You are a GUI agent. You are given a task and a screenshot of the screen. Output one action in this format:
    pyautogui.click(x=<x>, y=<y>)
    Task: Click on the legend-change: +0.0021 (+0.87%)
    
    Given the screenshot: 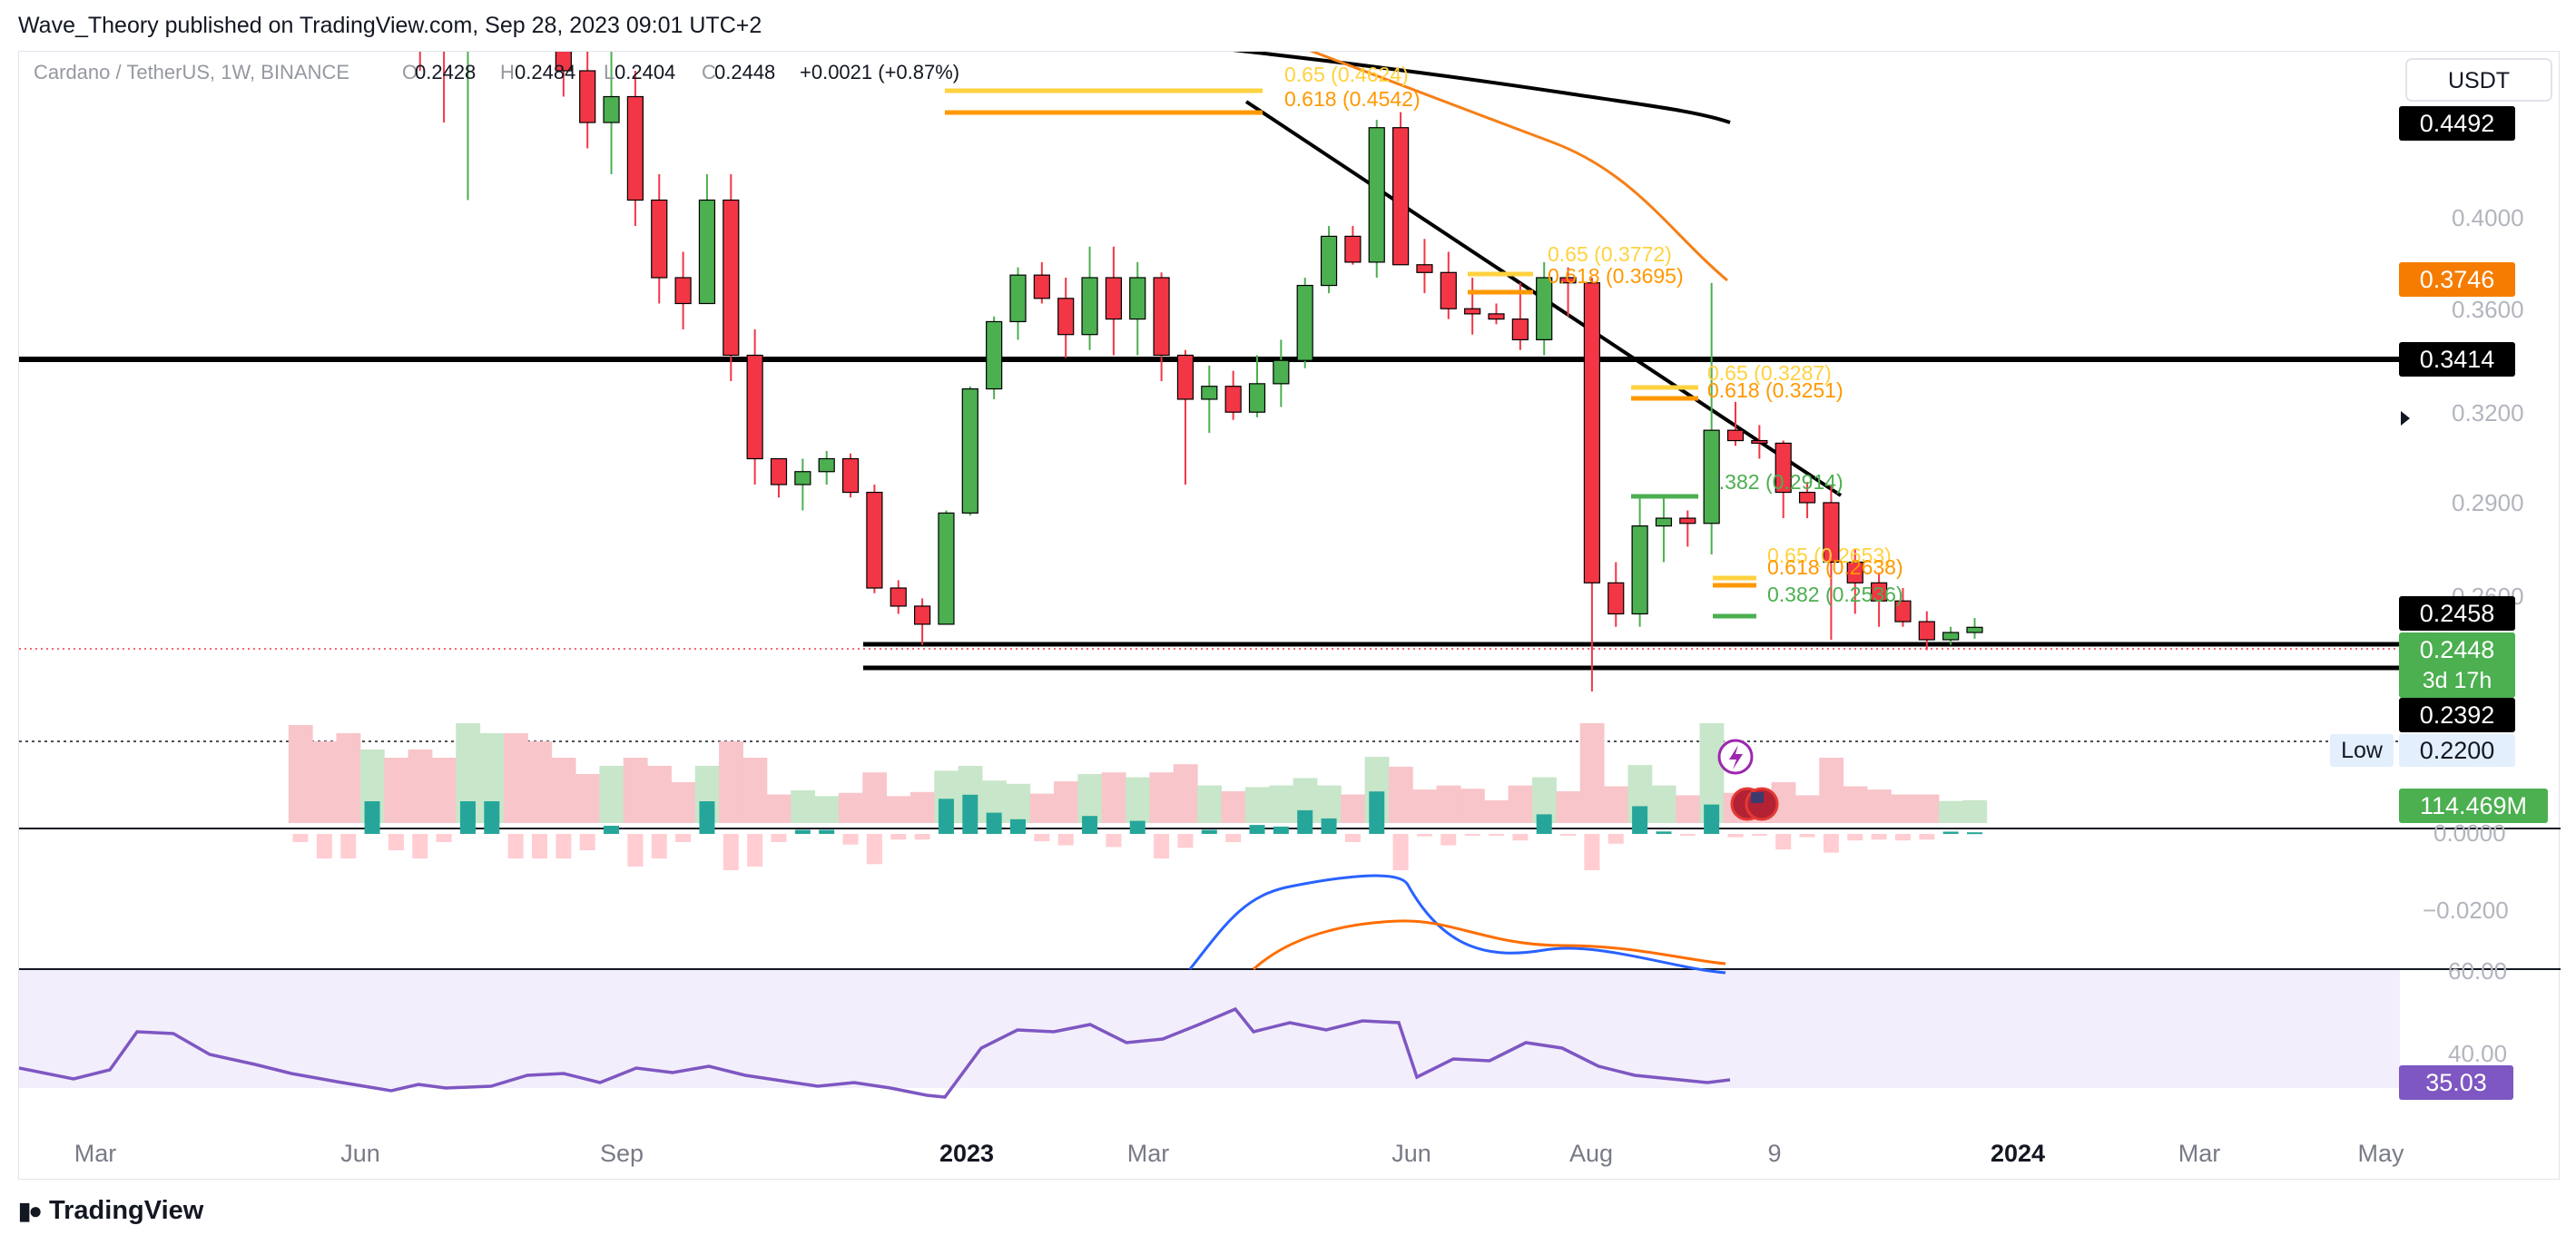 What is the action you would take?
    pyautogui.click(x=879, y=72)
    